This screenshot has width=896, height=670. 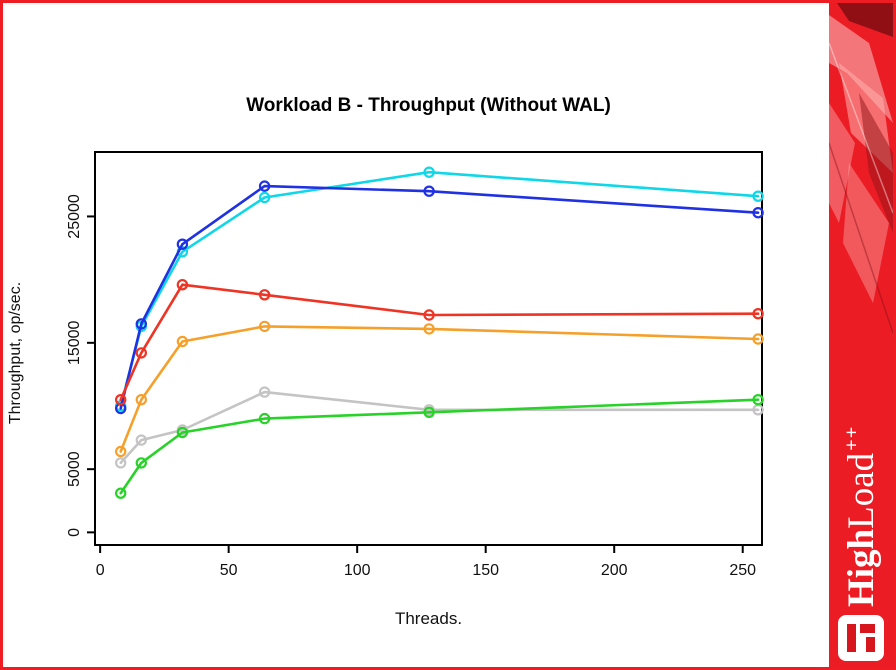 What do you see at coordinates (357, 570) in the screenshot?
I see `svg-text: 100` at bounding box center [357, 570].